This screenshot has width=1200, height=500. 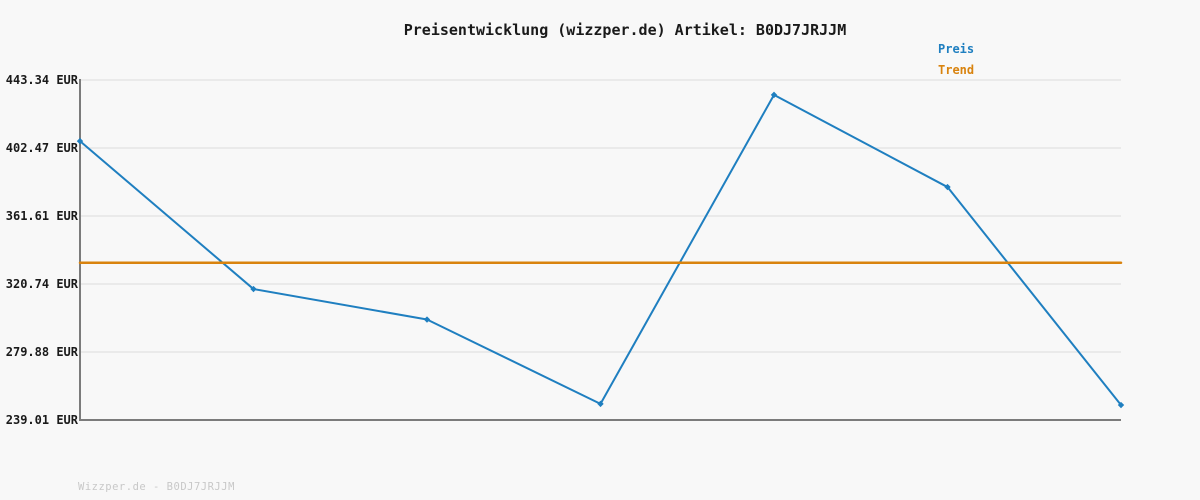 I want to click on legend-item-trend: Trend, so click(x=956, y=70).